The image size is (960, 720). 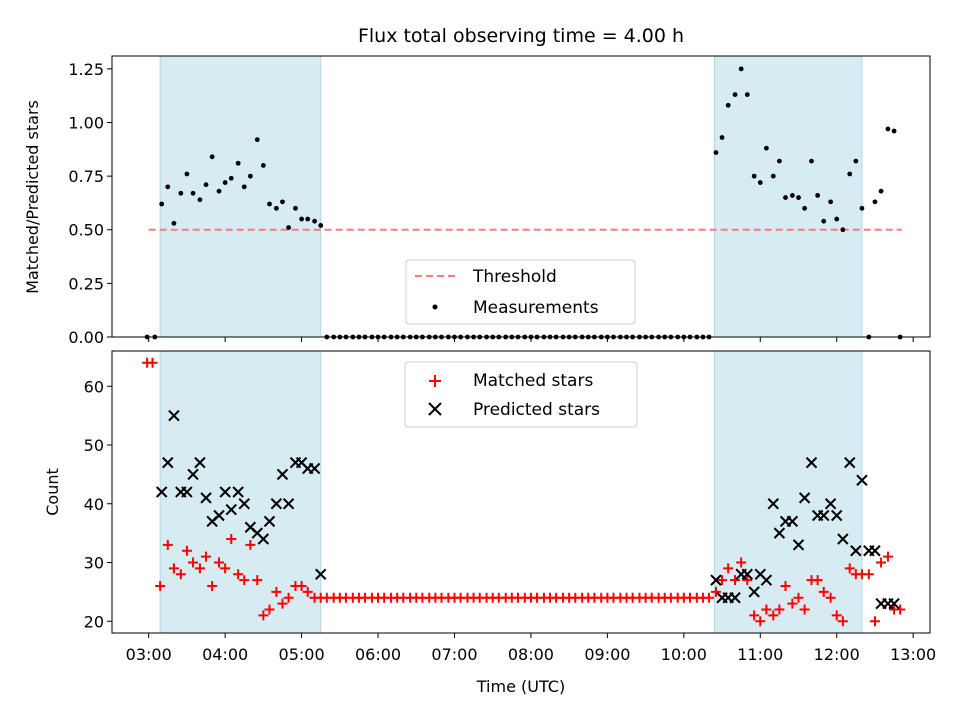 I want to click on x-tick-label-2: 05:00, so click(x=302, y=654).